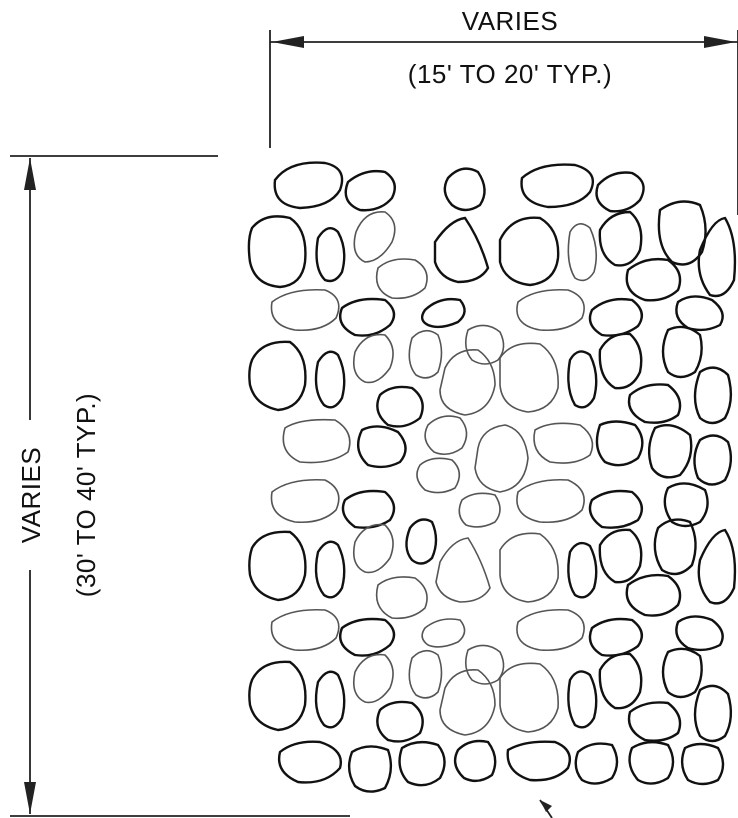 Image resolution: width=738 pixels, height=818 pixels. I want to click on horizontal-dimension-label: VARIES, so click(510, 21).